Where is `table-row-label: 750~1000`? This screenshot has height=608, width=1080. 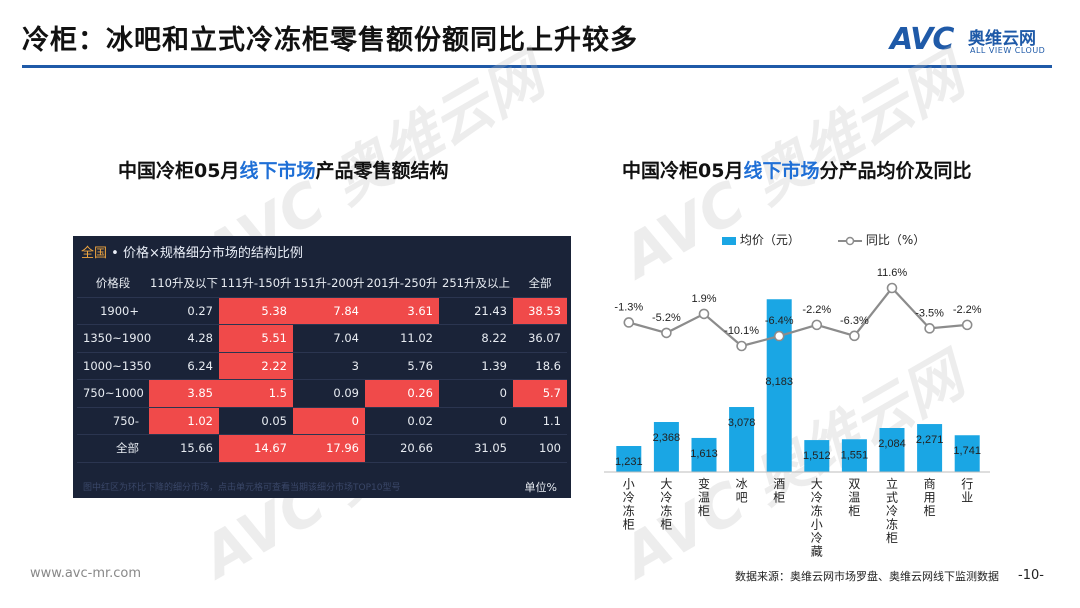 table-row-label: 750~1000 is located at coordinates (113, 393).